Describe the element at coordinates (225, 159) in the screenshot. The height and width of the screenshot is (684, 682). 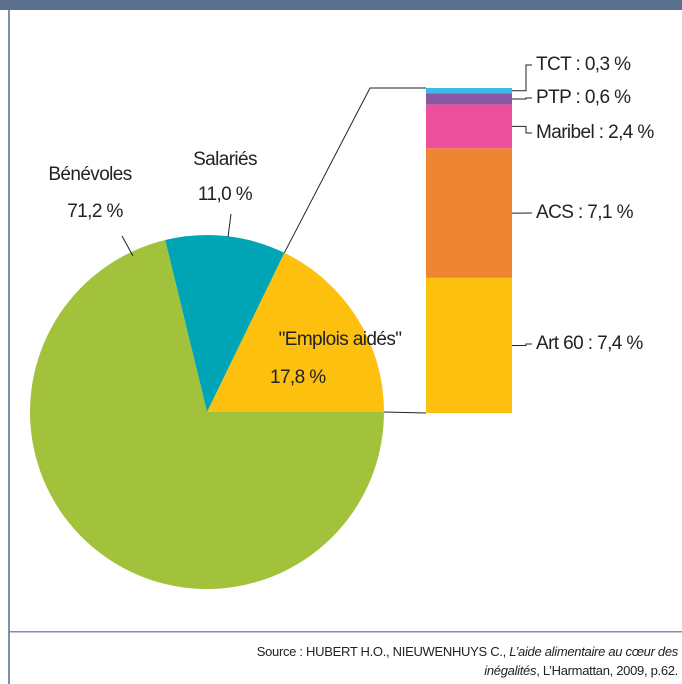
I see `pie-label: Salariés` at that location.